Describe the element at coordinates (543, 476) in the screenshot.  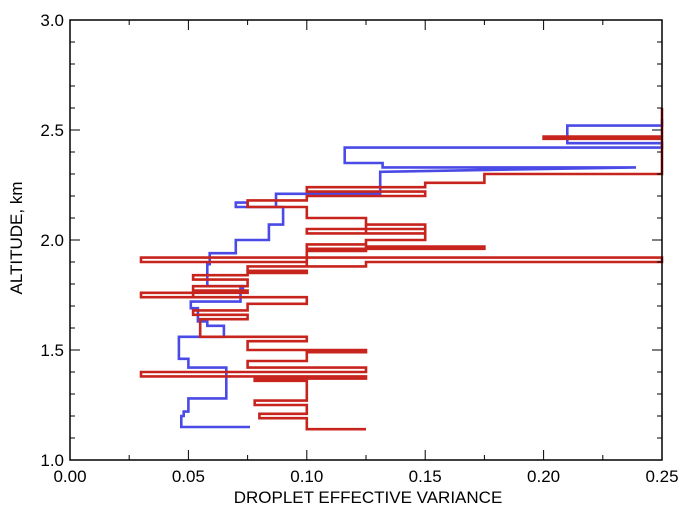
I see `x-tick-label: 0.20` at that location.